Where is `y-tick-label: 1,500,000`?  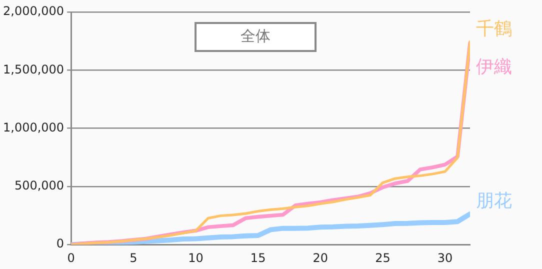
y-tick-label: 1,500,000 is located at coordinates (33, 69).